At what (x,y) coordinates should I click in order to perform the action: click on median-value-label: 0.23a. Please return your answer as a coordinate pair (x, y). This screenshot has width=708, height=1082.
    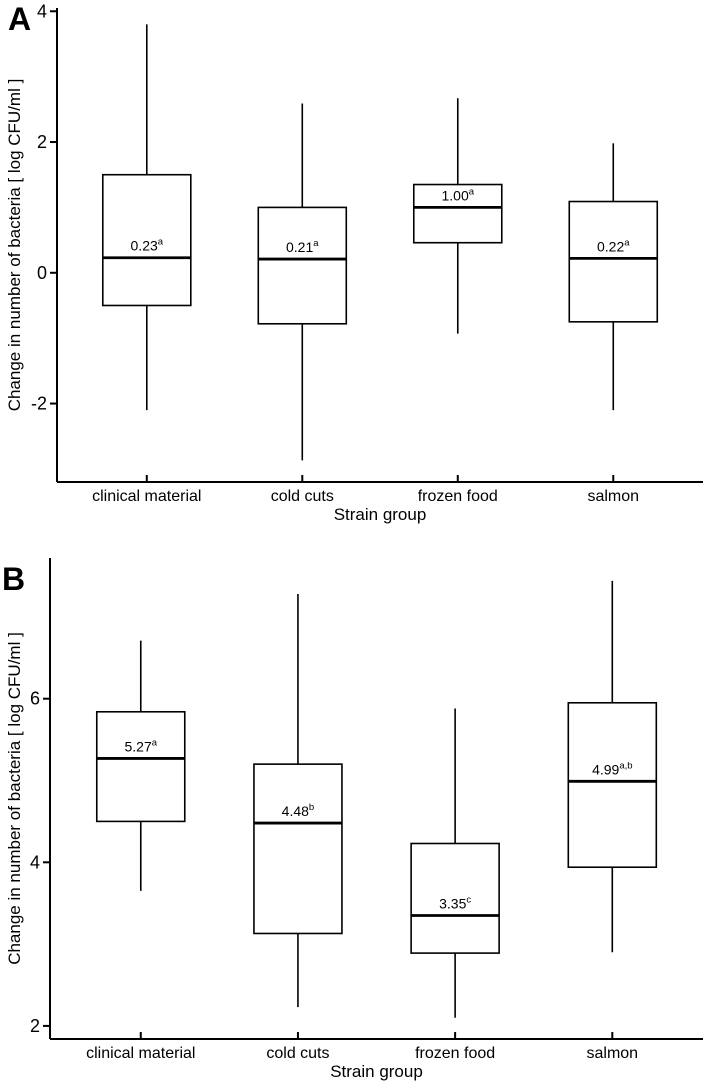
    Looking at the image, I should click on (147, 245).